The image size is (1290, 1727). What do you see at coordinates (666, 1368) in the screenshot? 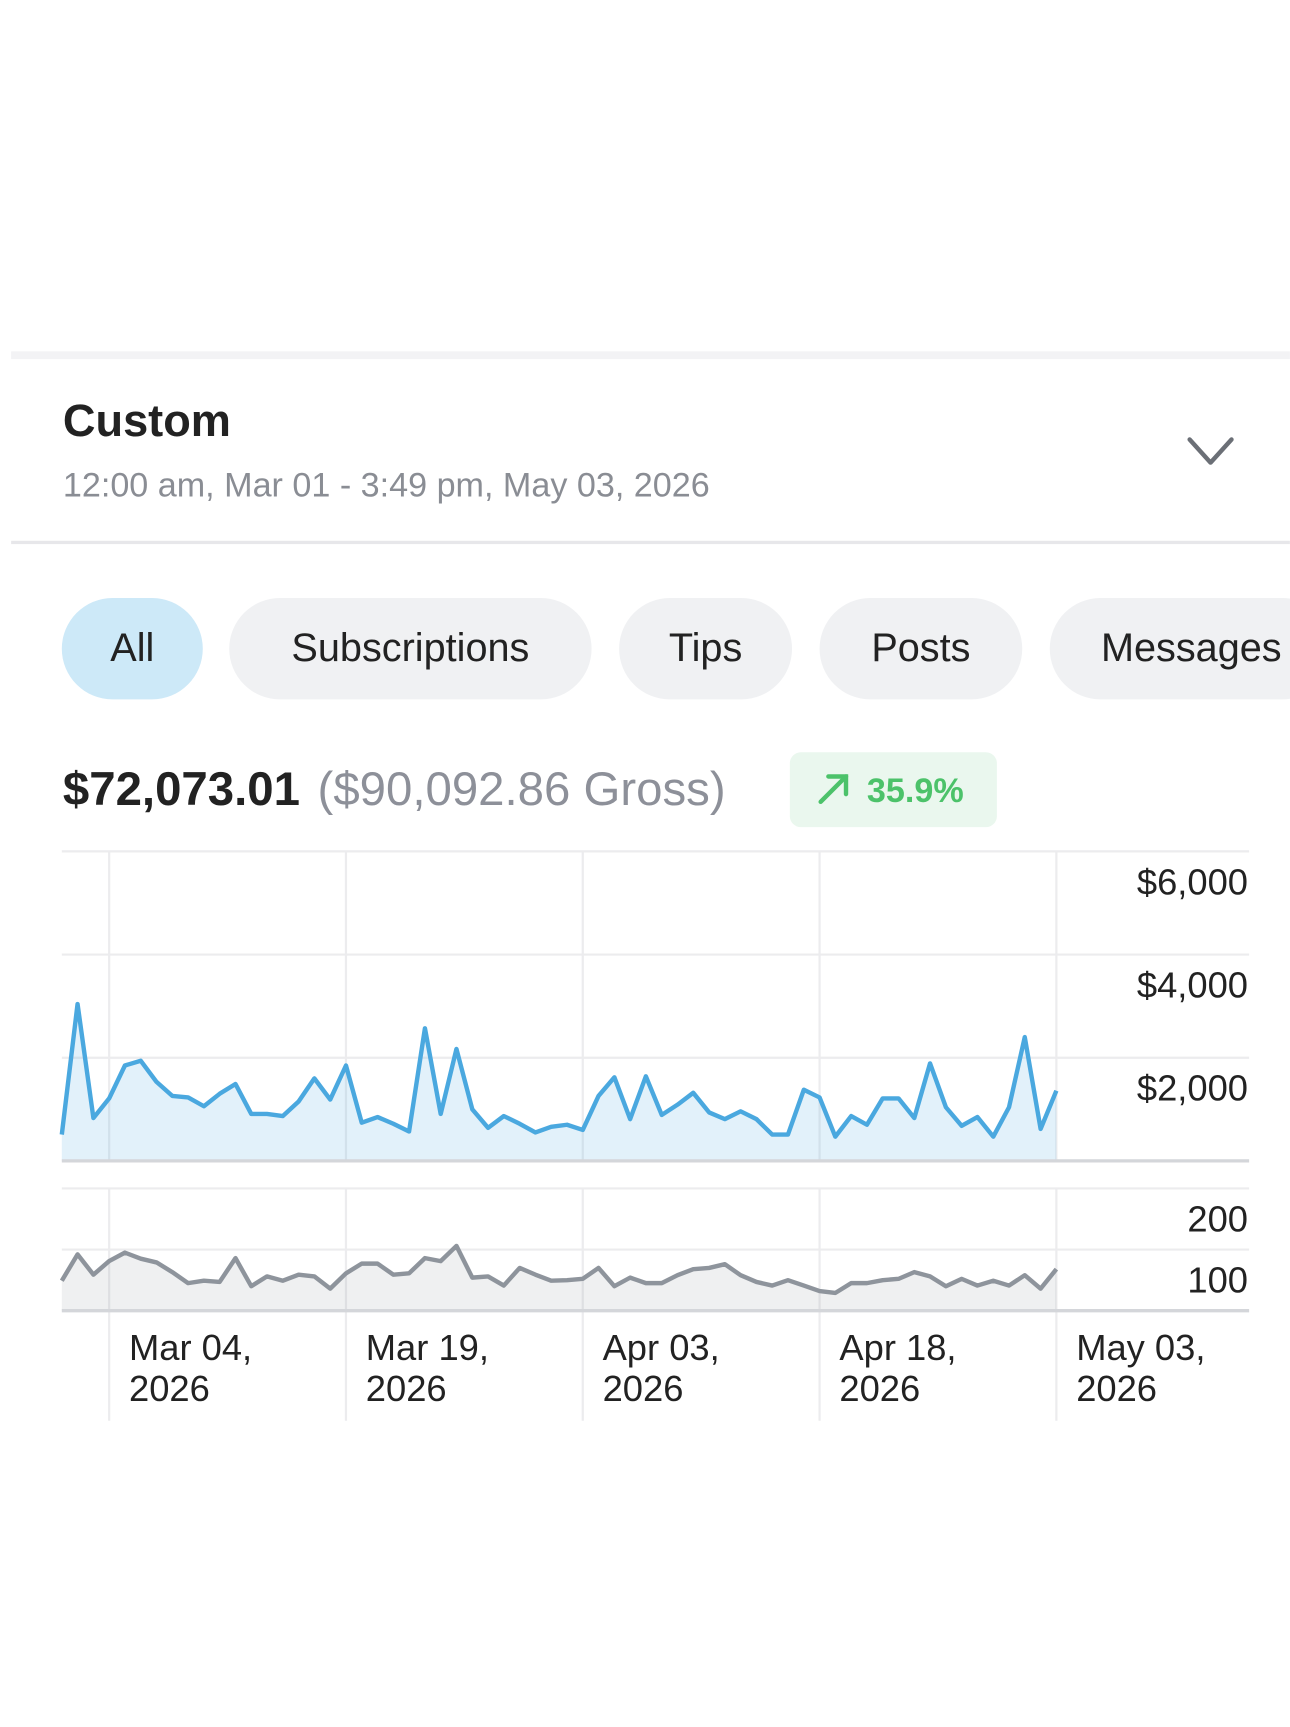
I see `x-tick-label: Apr 03, 2026` at bounding box center [666, 1368].